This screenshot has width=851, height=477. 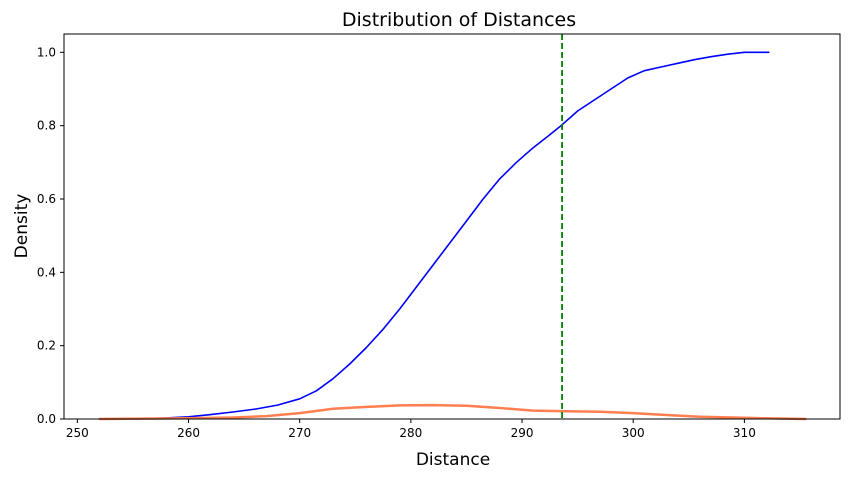 I want to click on x-axis-title: Distance, so click(x=453, y=460).